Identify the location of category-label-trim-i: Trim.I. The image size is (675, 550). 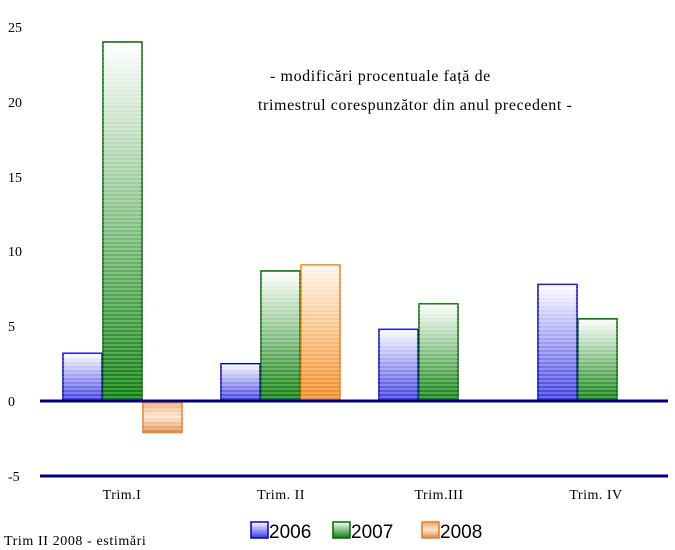
(122, 495).